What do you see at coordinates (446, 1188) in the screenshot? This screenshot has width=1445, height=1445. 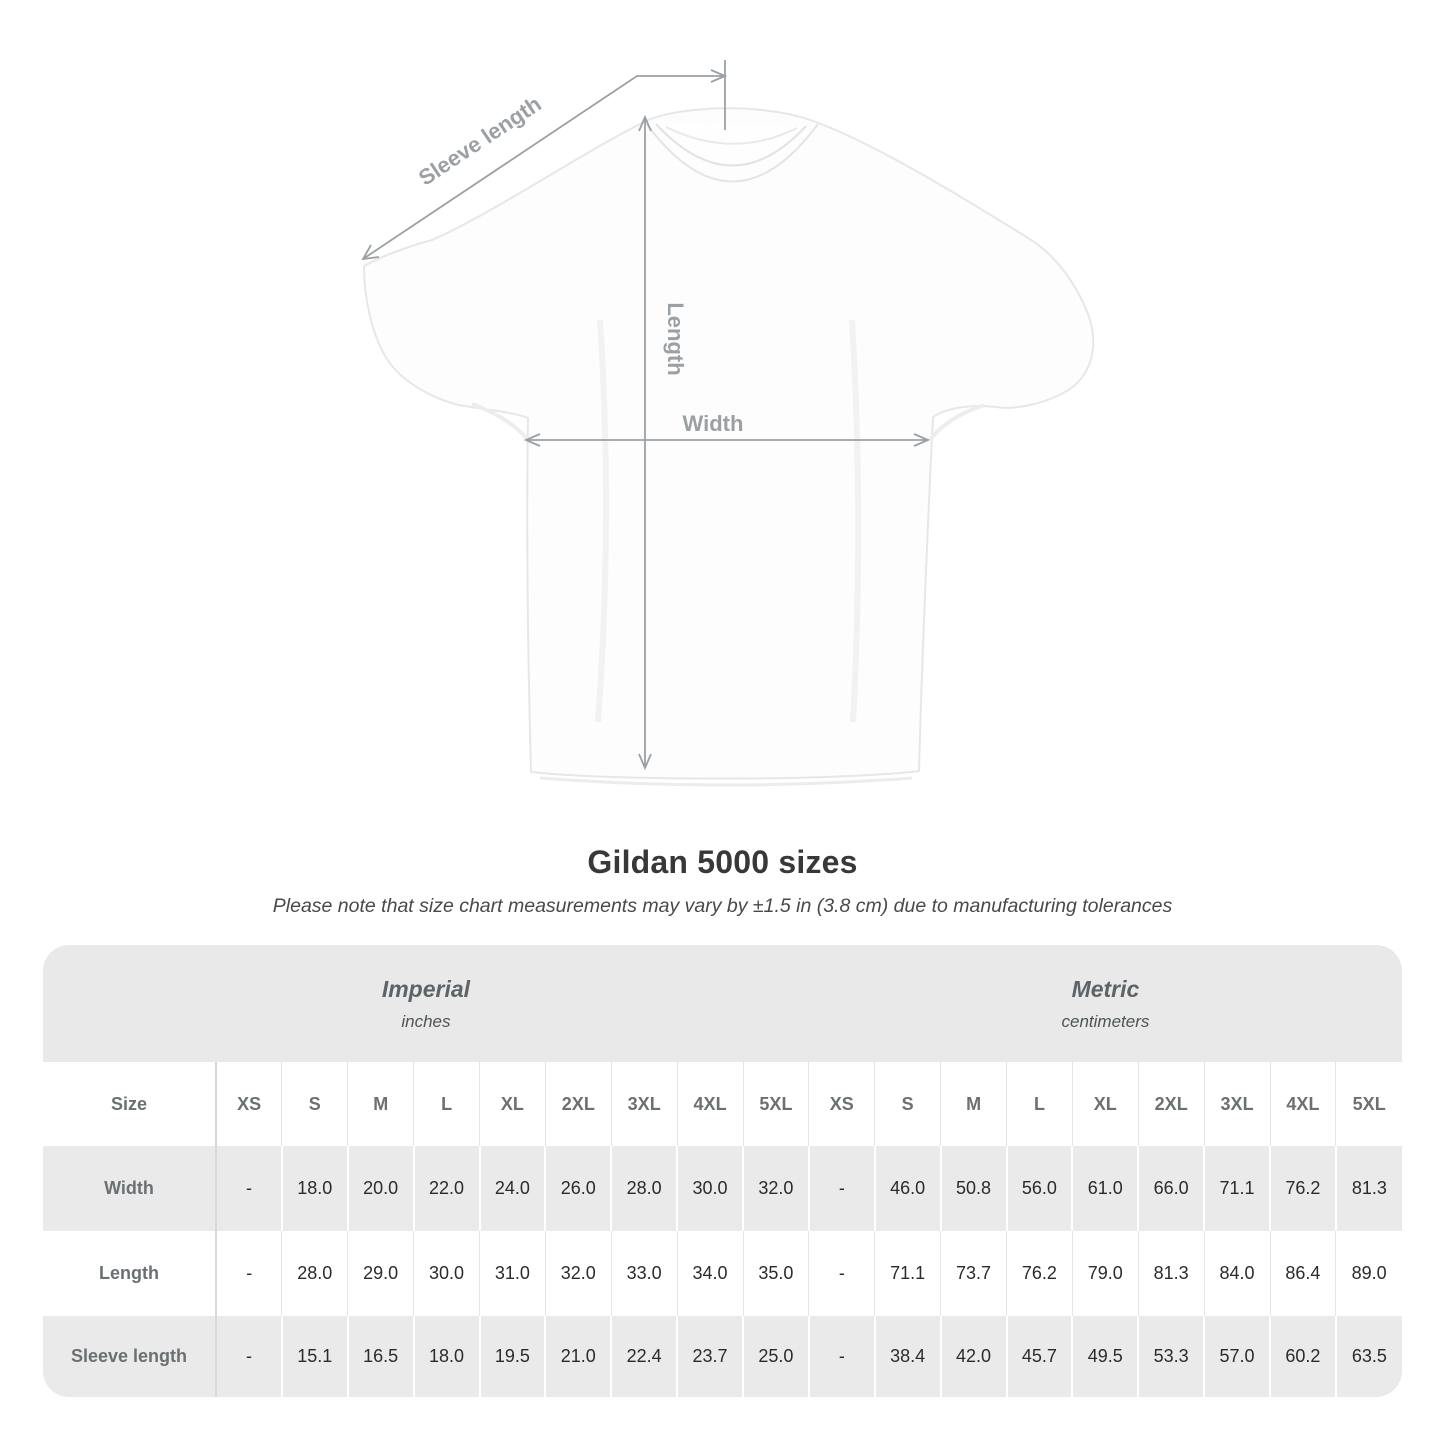 I see `table-cell: 22.0` at bounding box center [446, 1188].